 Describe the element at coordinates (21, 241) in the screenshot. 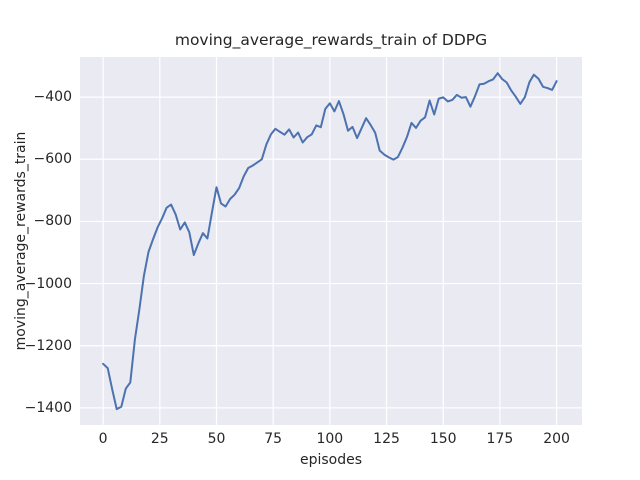

I see `y-axis-label: moving_average_rewards_train` at that location.